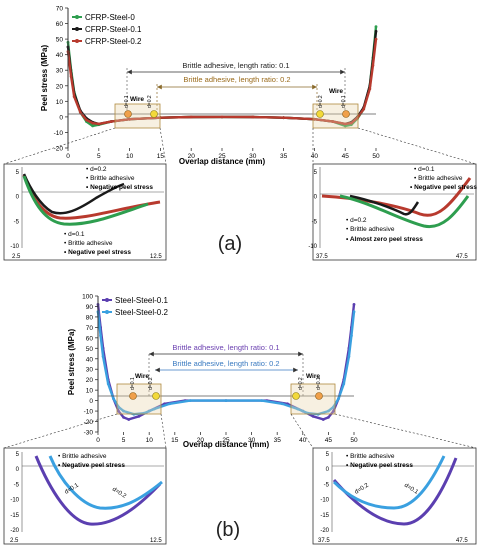  What do you see at coordinates (253, 156) in the screenshot?
I see `a-xtick-label: 30` at bounding box center [253, 156].